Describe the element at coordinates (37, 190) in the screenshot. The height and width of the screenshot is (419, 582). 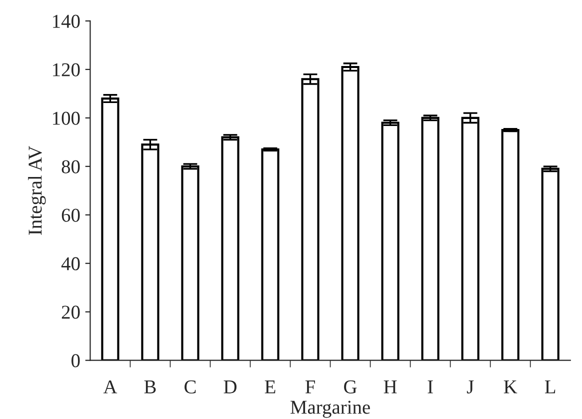
I see `y-axis-title: Integral AV` at that location.